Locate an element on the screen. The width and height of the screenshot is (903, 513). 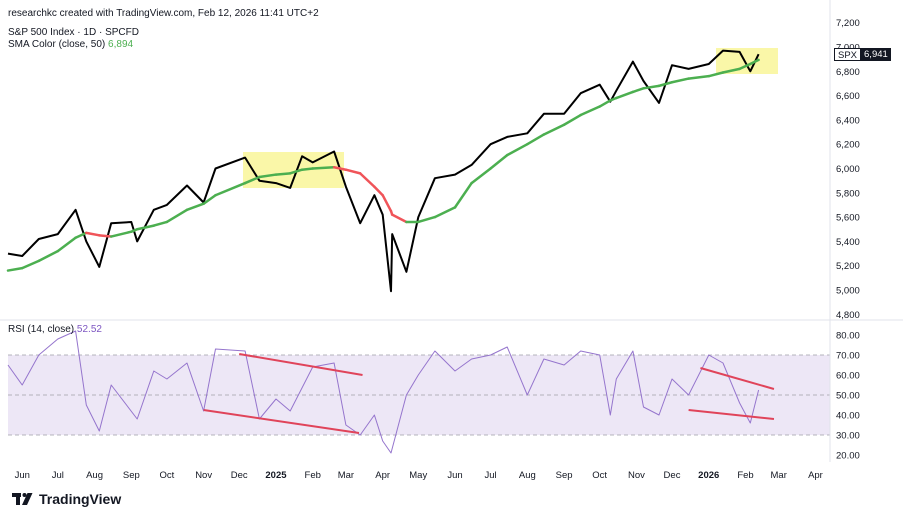
rsi-tick-label: 40.00 is located at coordinates (848, 416).